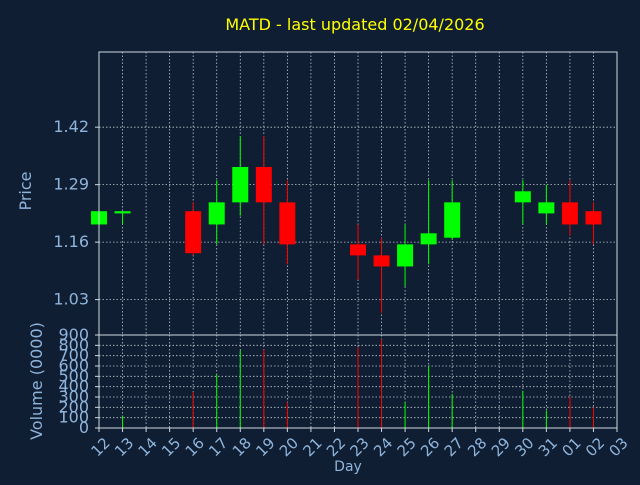  I want to click on price-tick-label: 1.29, so click(71, 184).